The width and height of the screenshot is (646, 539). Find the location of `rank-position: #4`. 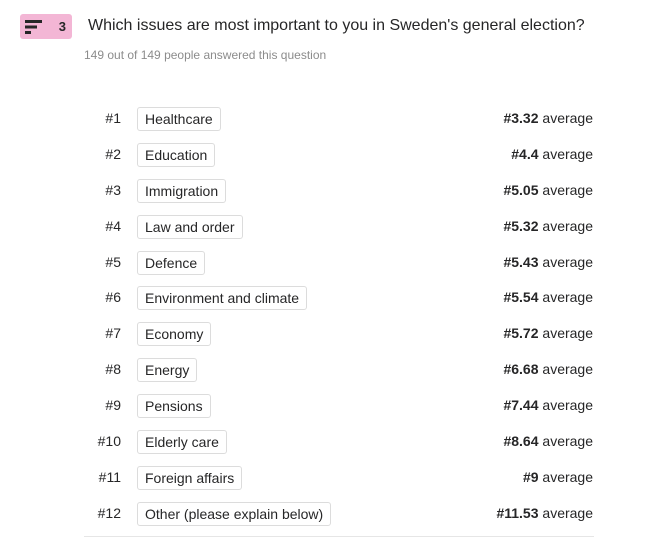

rank-position: #4 is located at coordinates (113, 225).